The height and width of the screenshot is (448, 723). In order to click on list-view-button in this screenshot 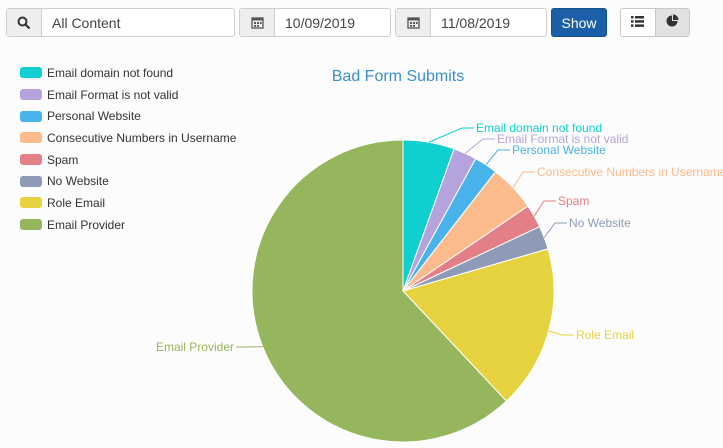, I will do `click(638, 22)`.